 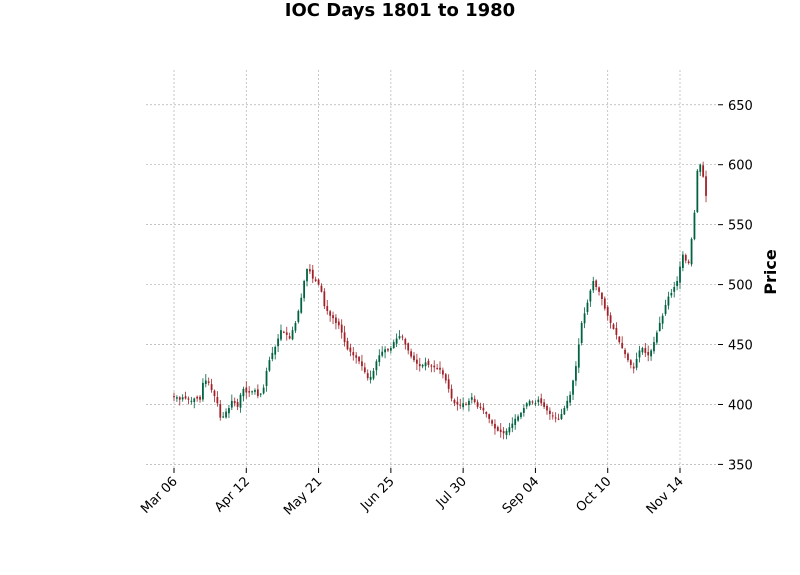 I want to click on x-tick-label: Apr 12, so click(x=232, y=494).